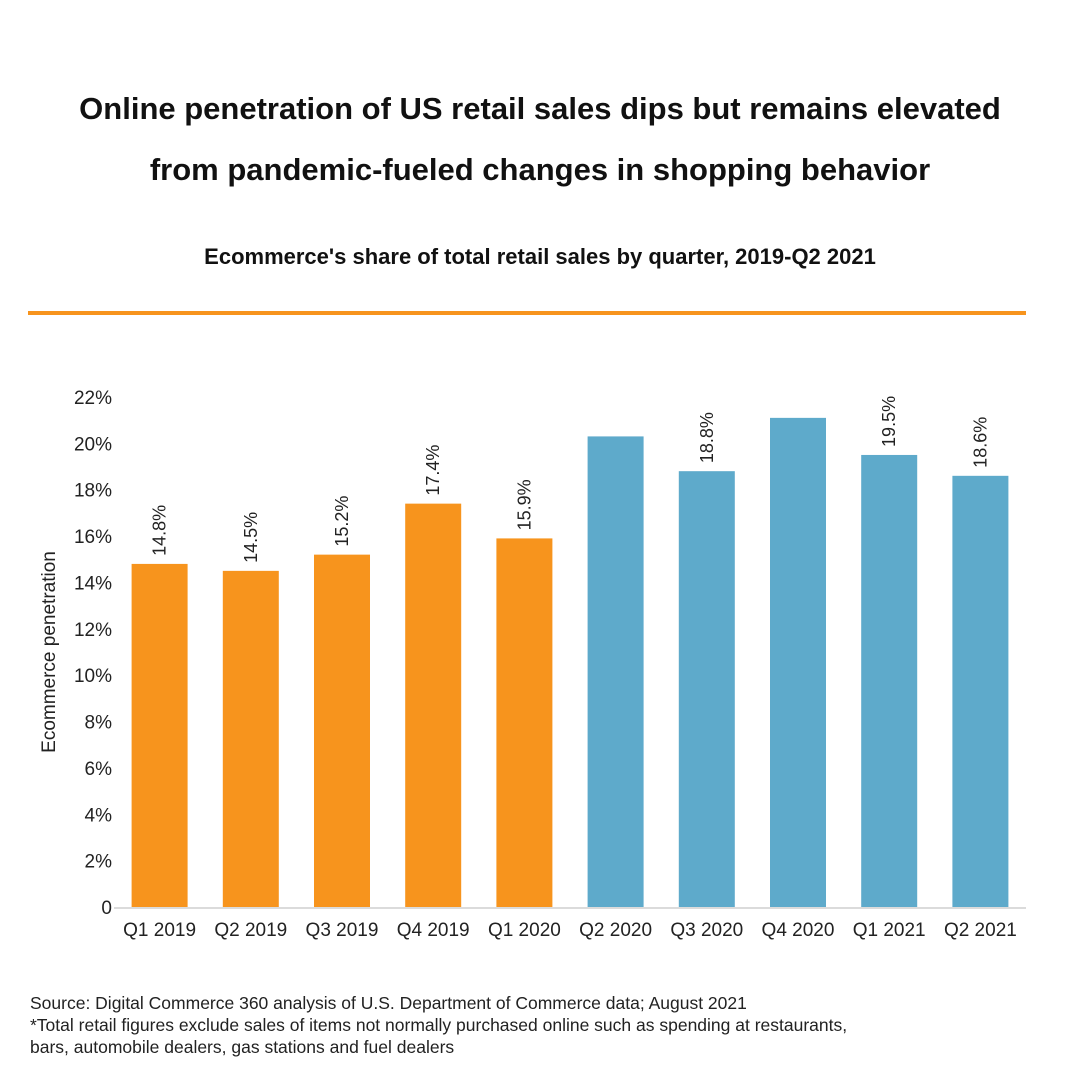  What do you see at coordinates (93, 676) in the screenshot?
I see `y-tick-label: 10%` at bounding box center [93, 676].